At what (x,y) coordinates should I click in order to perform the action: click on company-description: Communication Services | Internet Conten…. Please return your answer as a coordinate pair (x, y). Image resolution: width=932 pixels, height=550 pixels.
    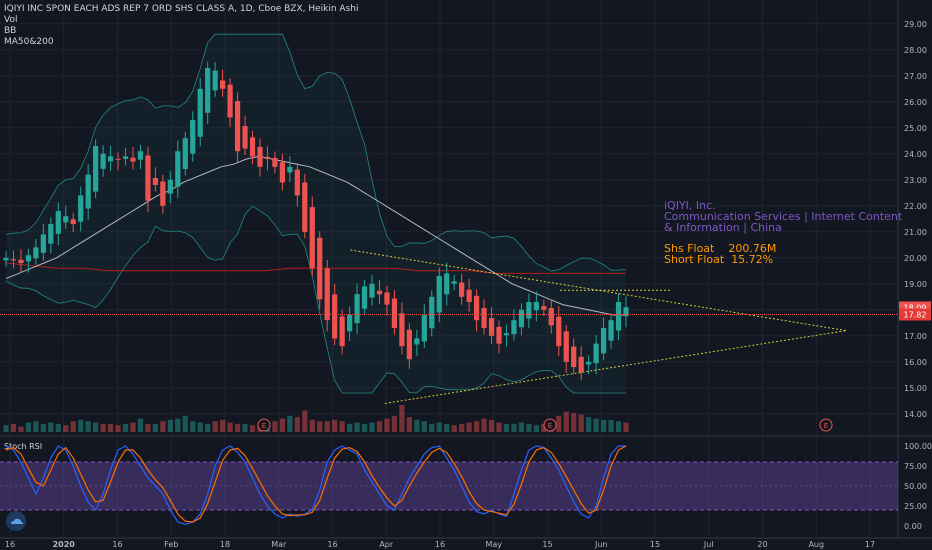
    Looking at the image, I should click on (783, 222).